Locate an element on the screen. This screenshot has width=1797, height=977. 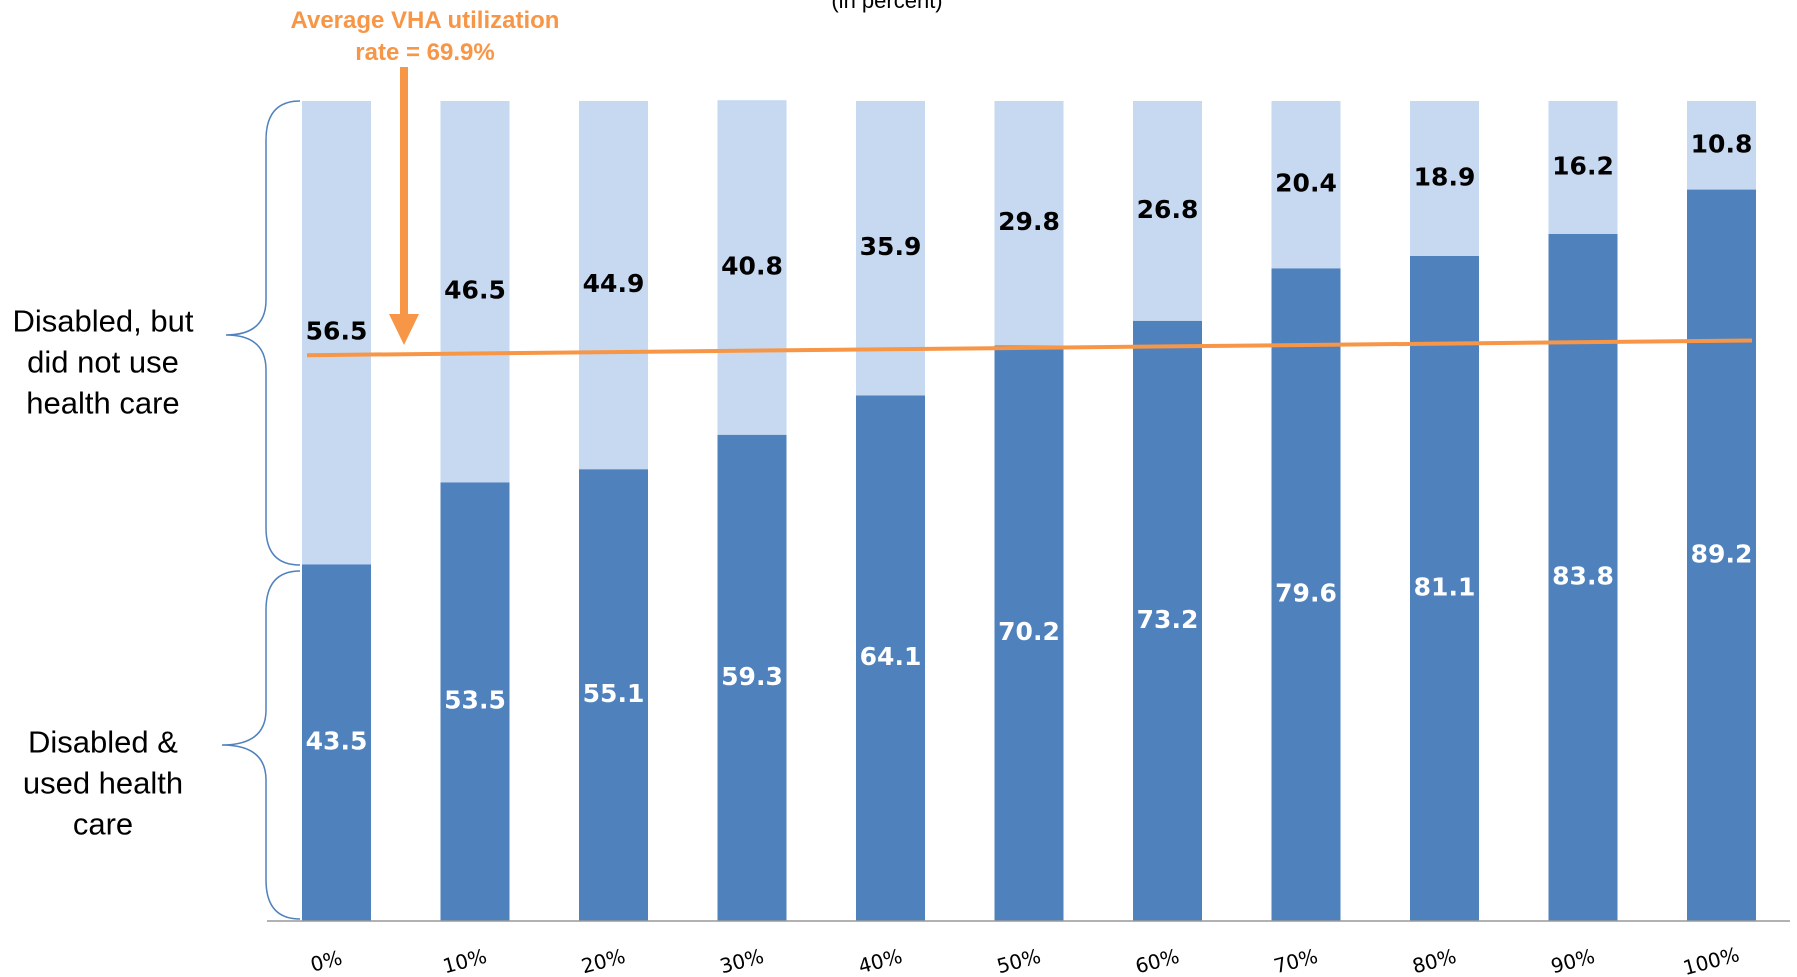
x-tick-label: 0% is located at coordinates (326, 960).